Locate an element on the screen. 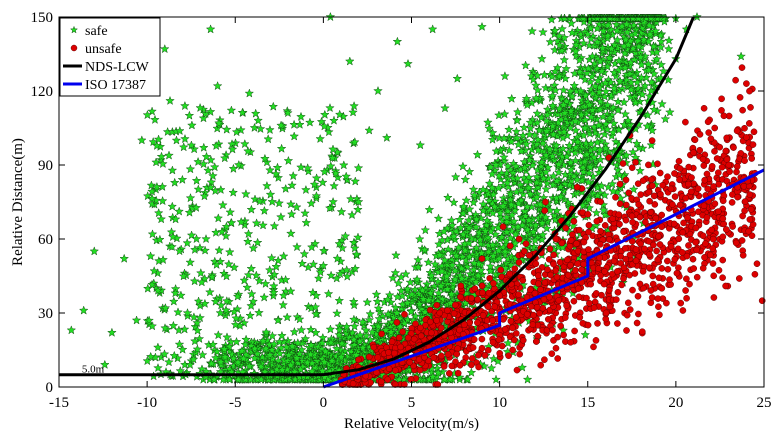 The height and width of the screenshot is (440, 772). safe-point-2086 is located at coordinates (619, 129).